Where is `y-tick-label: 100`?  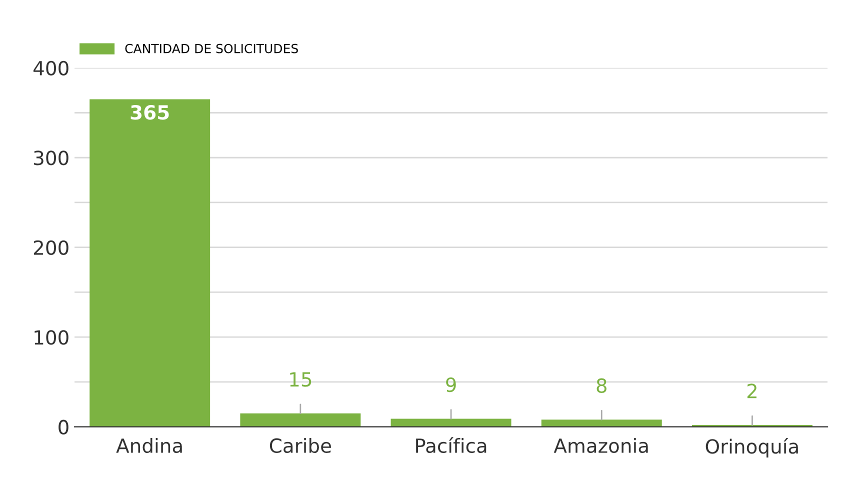
y-tick-label: 100 is located at coordinates (51, 337).